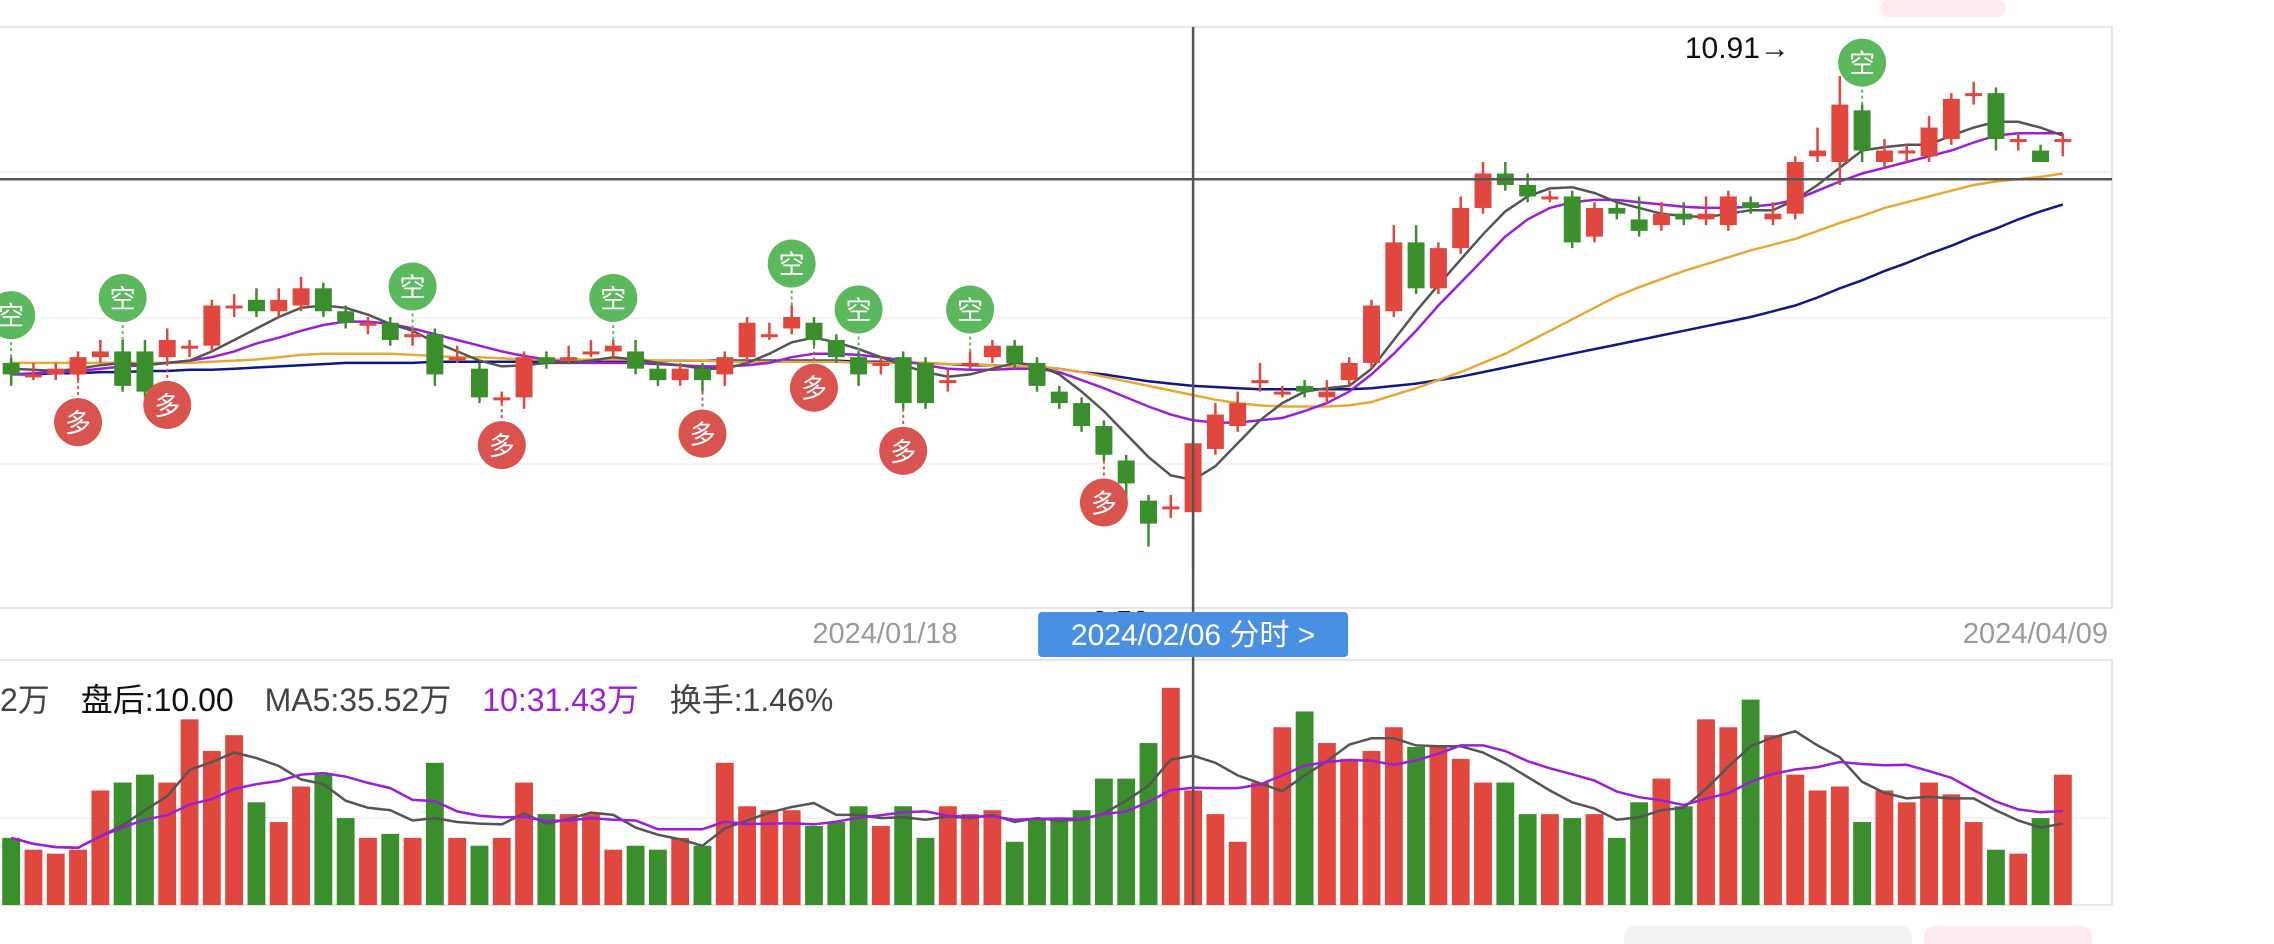 Image resolution: width=2274 pixels, height=944 pixels. Describe the element at coordinates (1037, 789) in the screenshot. I see `volume-ma-lines` at that location.